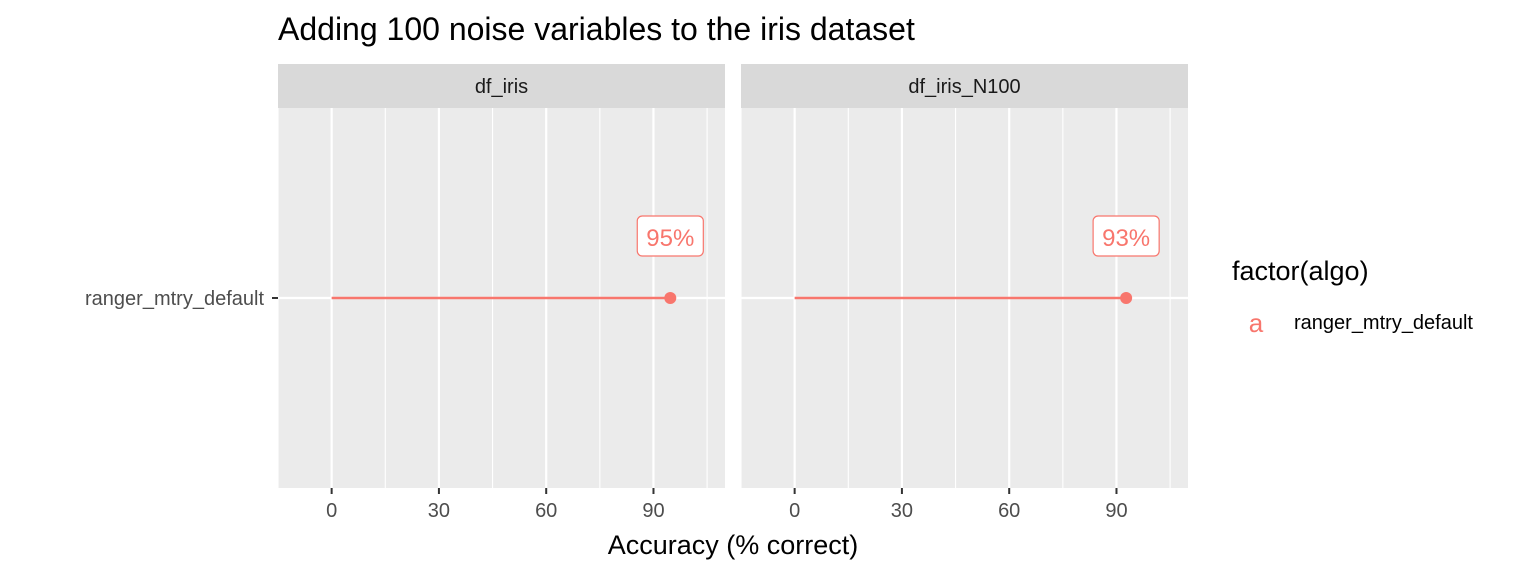 This screenshot has width=1536, height=576. I want to click on facet-strip-label: df_iris, so click(501, 87).